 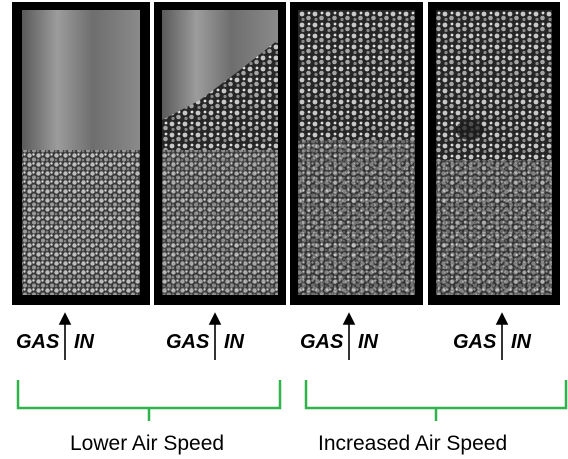 I want to click on brackets, so click(x=292, y=400).